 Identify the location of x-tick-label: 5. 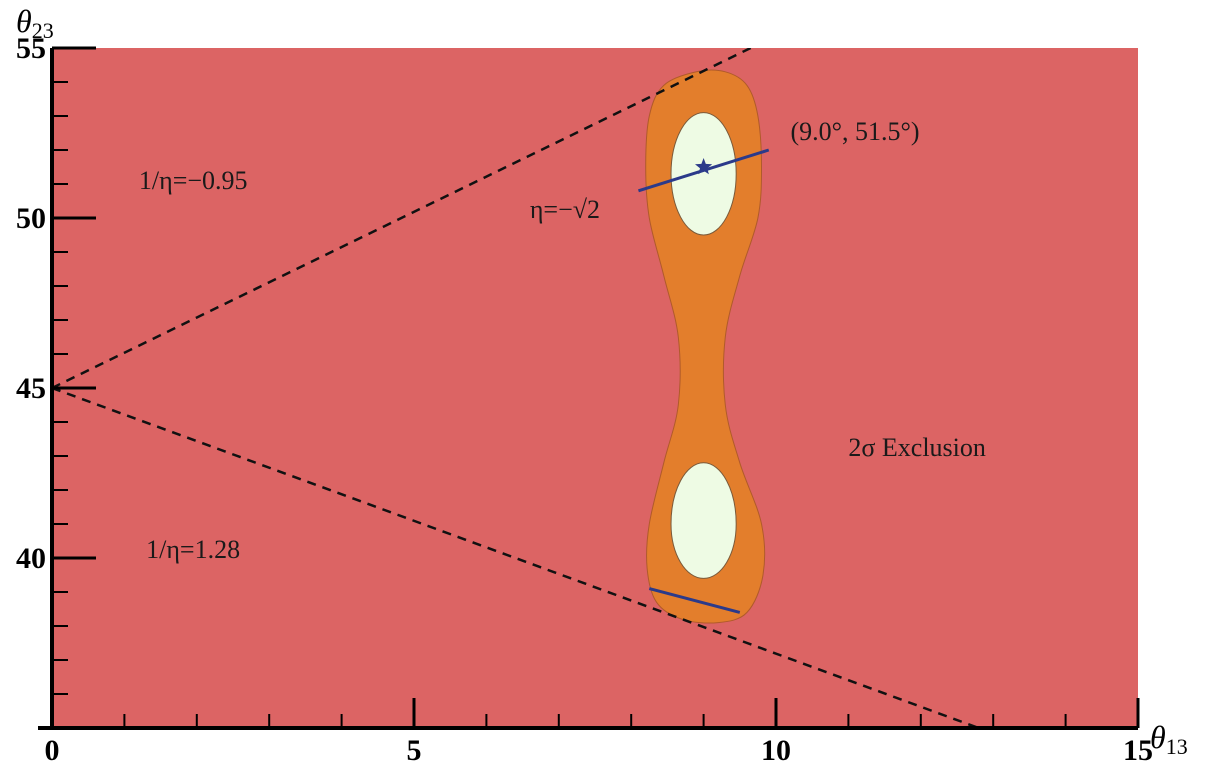
(414, 750).